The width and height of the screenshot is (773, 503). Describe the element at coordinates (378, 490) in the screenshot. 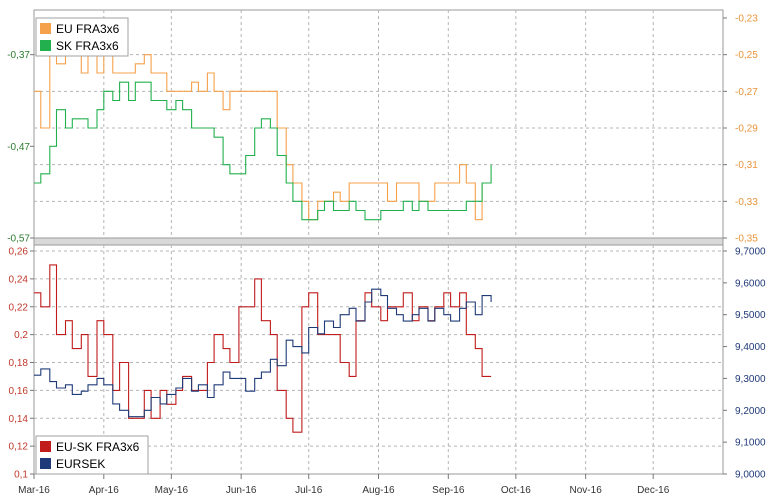

I see `x-tick-label: Aug-16` at that location.